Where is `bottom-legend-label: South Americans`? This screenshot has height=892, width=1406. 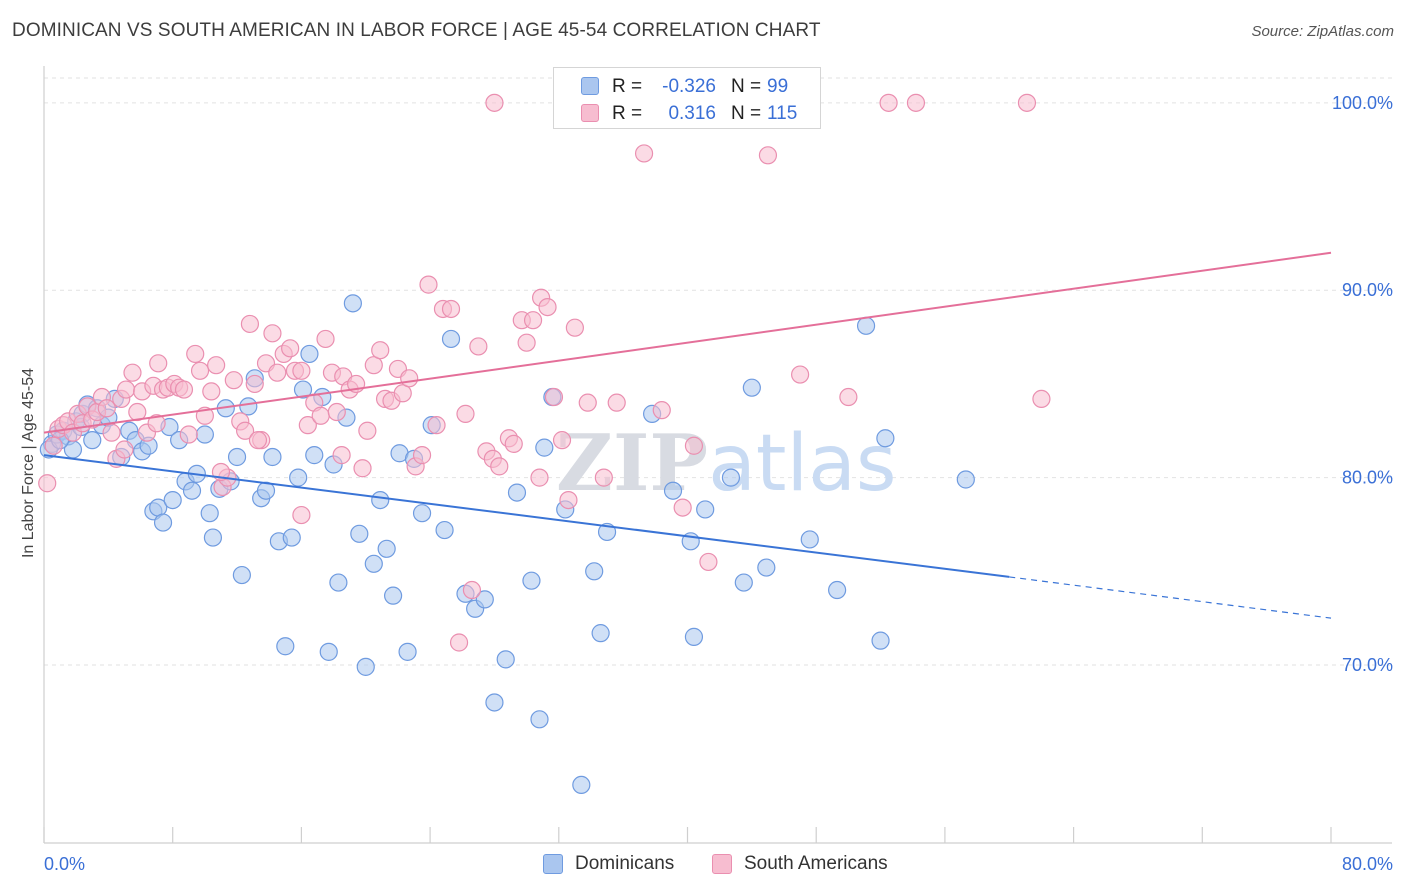 bottom-legend-label: South Americans is located at coordinates (816, 863).